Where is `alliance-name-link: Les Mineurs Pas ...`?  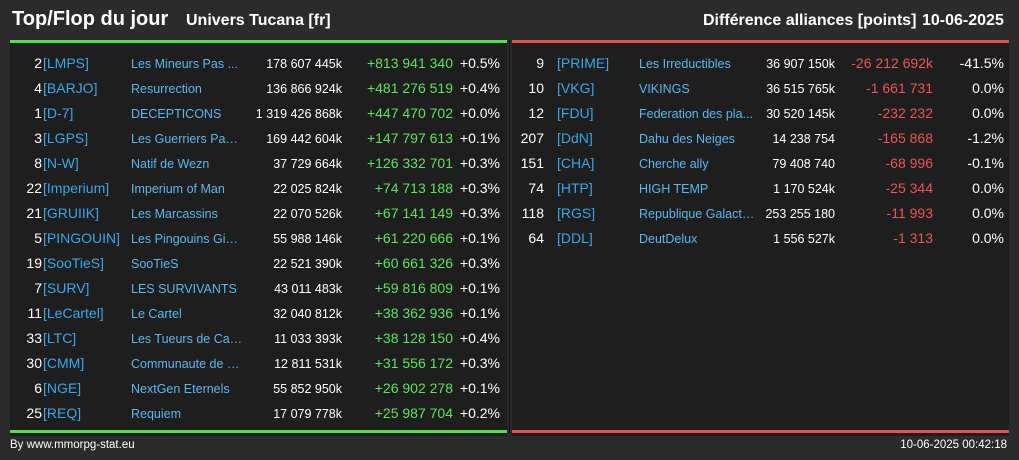 alliance-name-link: Les Mineurs Pas ... is located at coordinates (184, 64).